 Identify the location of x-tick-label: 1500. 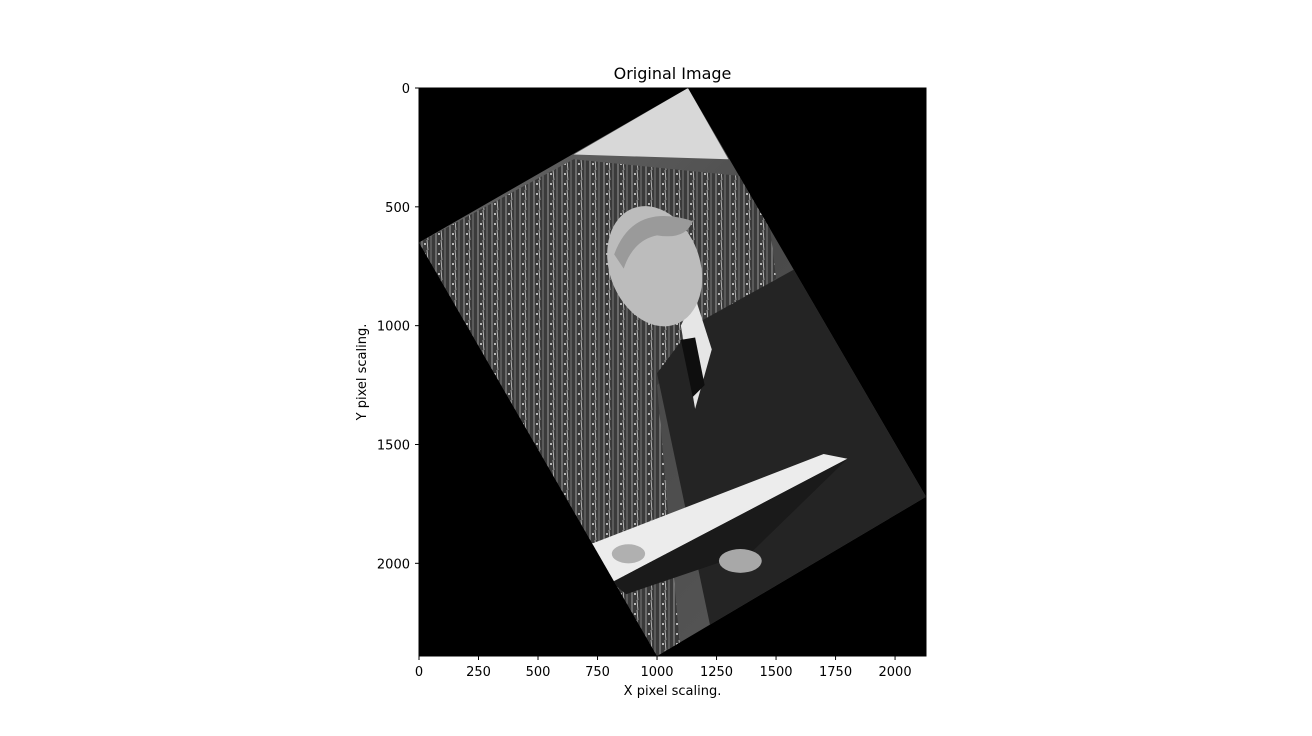
(775, 672).